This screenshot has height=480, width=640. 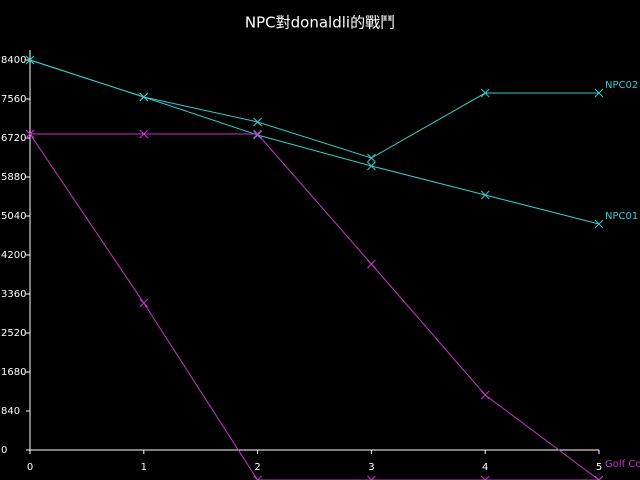 I want to click on series-label: Golf Co, so click(x=622, y=464).